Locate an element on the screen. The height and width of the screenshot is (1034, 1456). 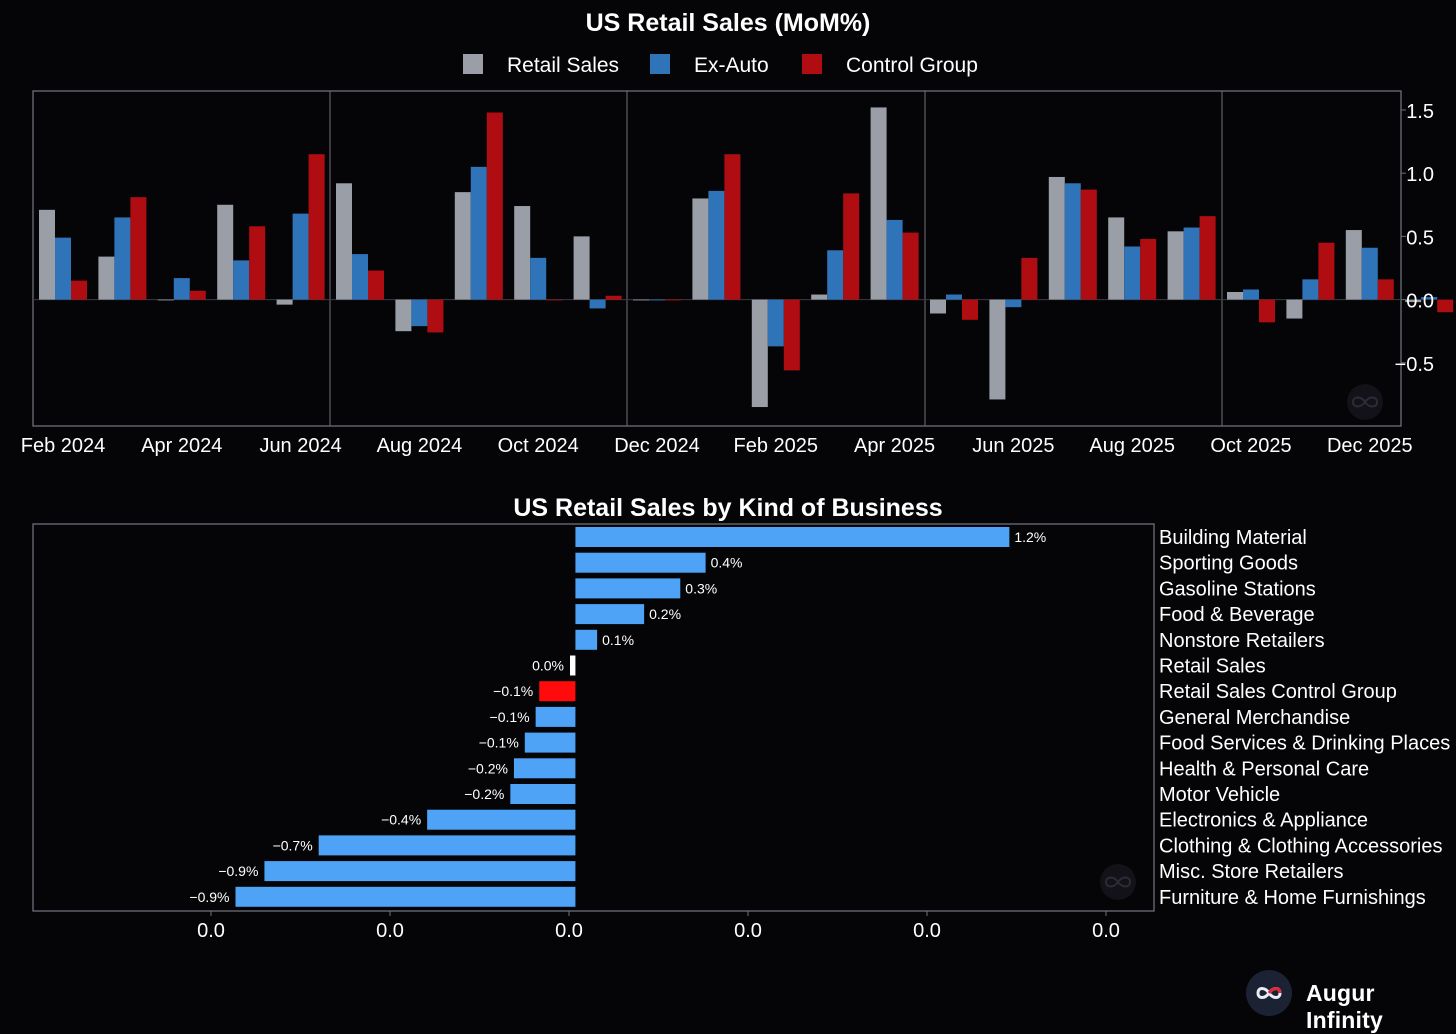
chart2-title: US Retail Sales by Kind of Business is located at coordinates (727, 508).